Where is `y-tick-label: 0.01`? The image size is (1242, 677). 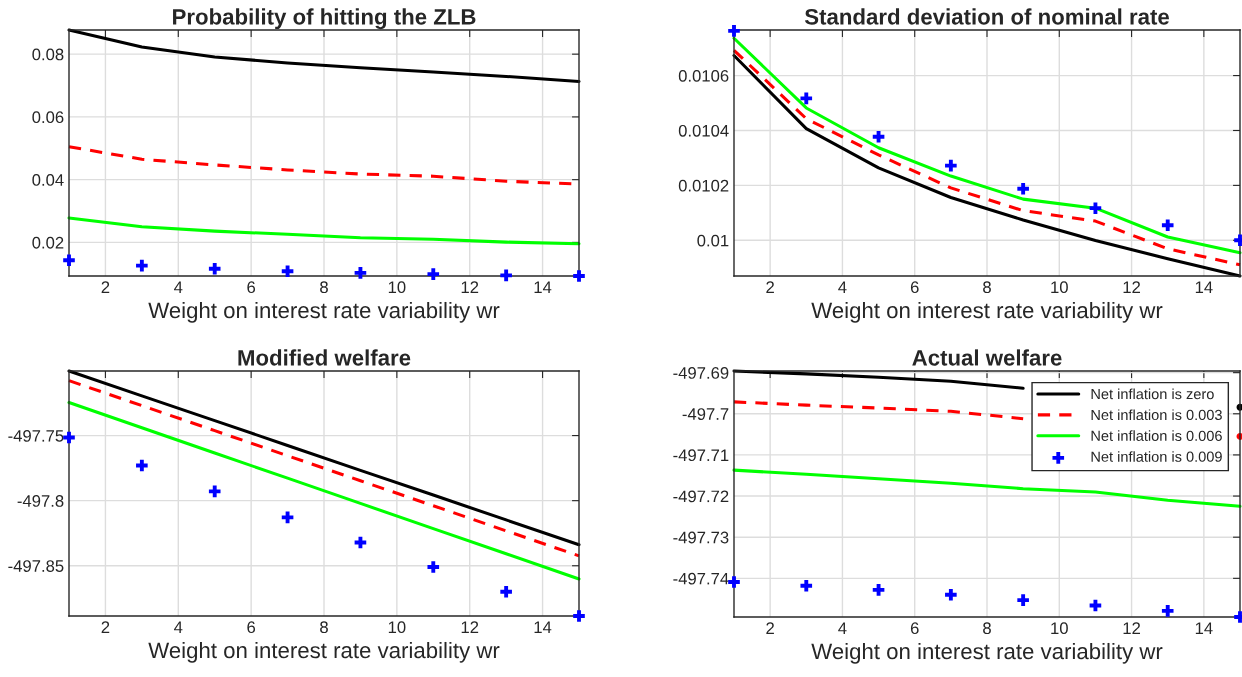
y-tick-label: 0.01 is located at coordinates (713, 240).